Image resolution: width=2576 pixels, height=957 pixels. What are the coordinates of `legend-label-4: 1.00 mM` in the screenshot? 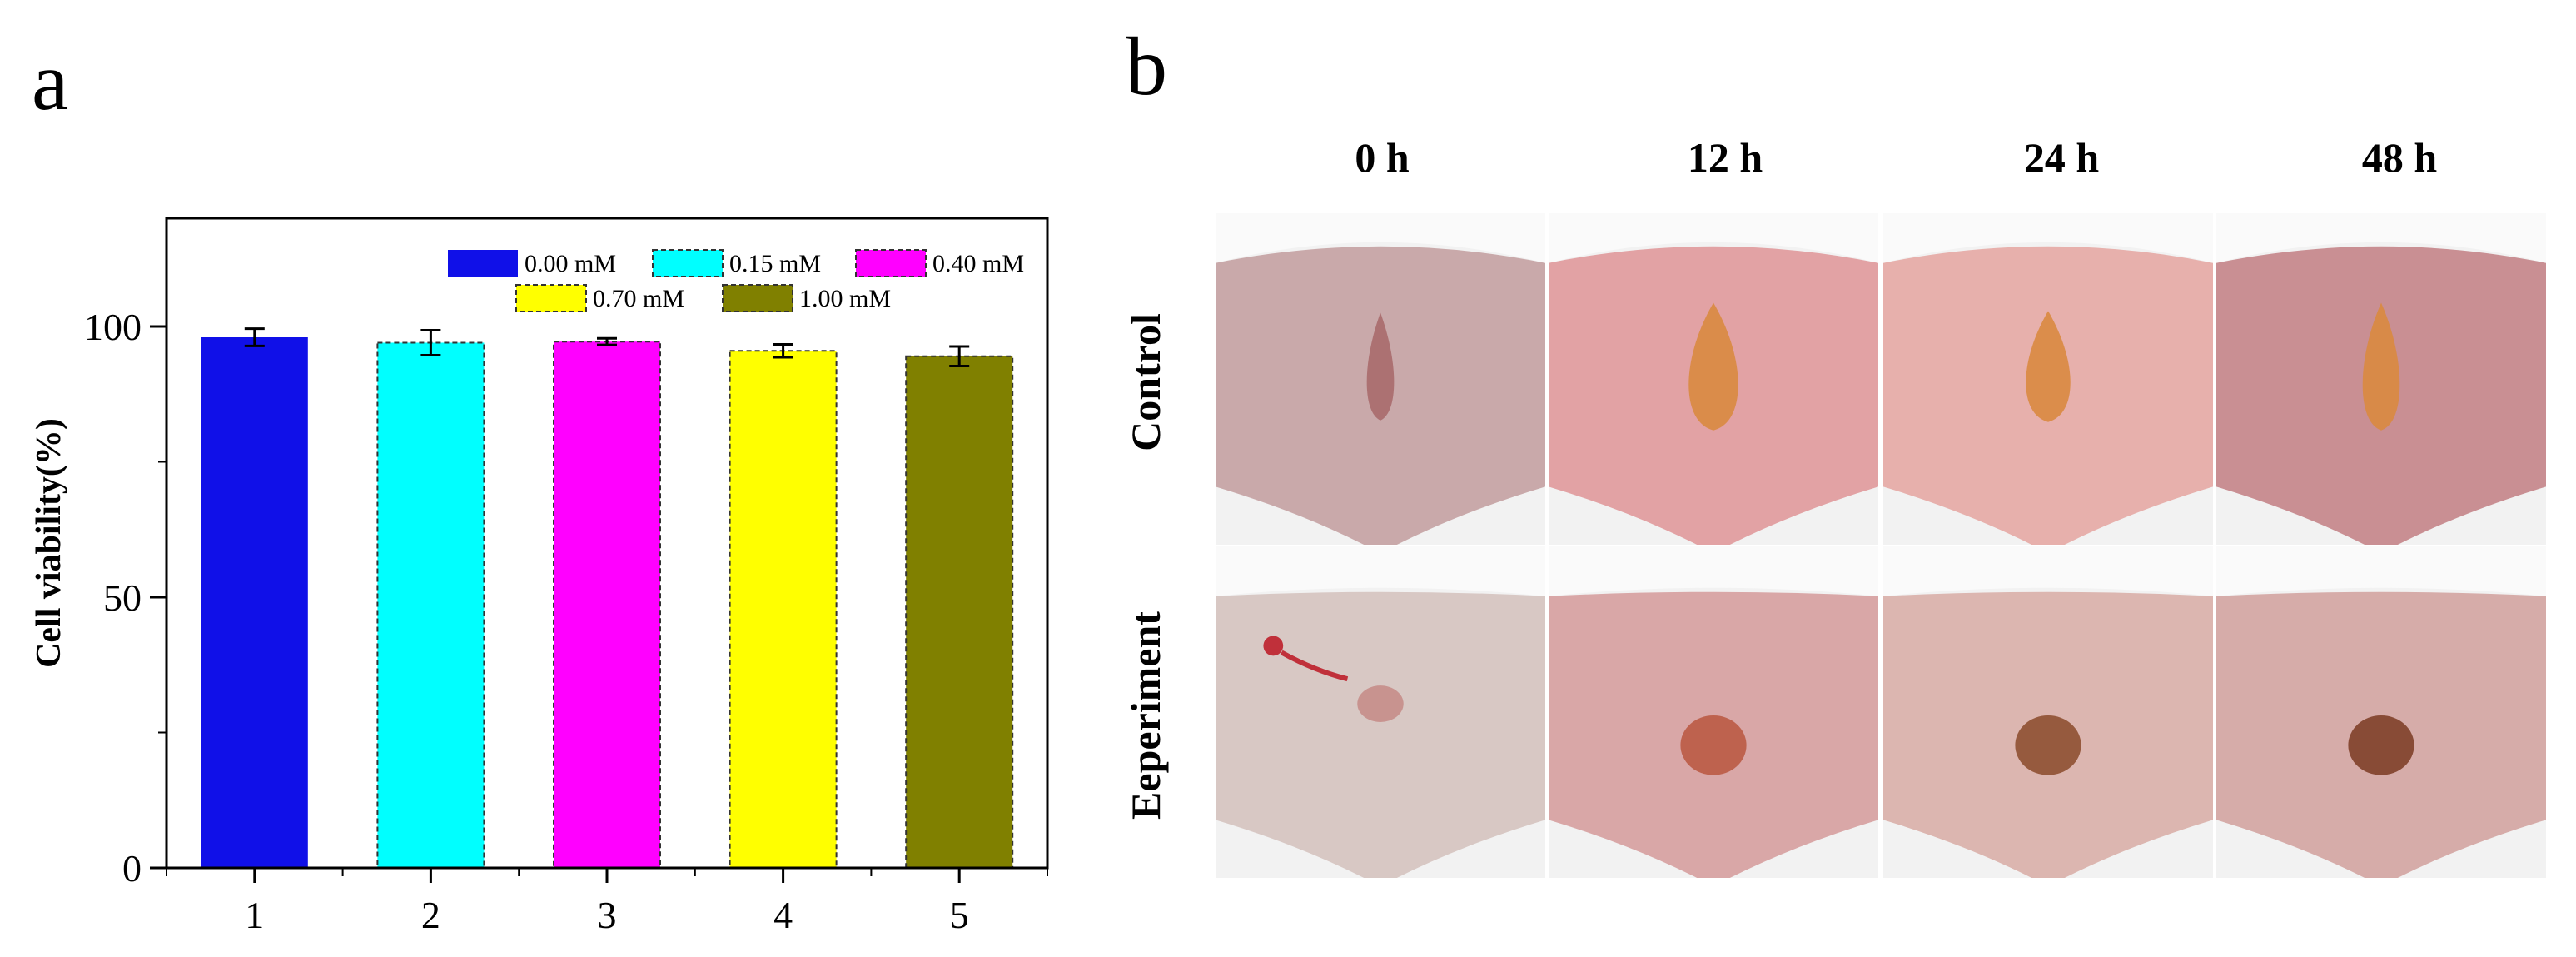 It's located at (845, 298).